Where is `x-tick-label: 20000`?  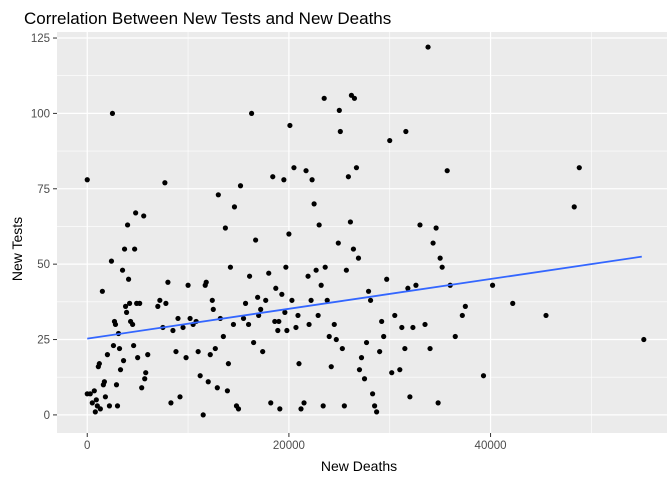
x-tick-label: 20000 is located at coordinates (289, 446).